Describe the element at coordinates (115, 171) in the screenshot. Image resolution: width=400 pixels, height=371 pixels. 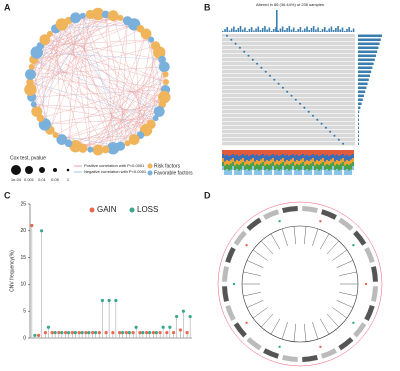
I see `legend-text: Negative correlation with P<0.0001` at that location.